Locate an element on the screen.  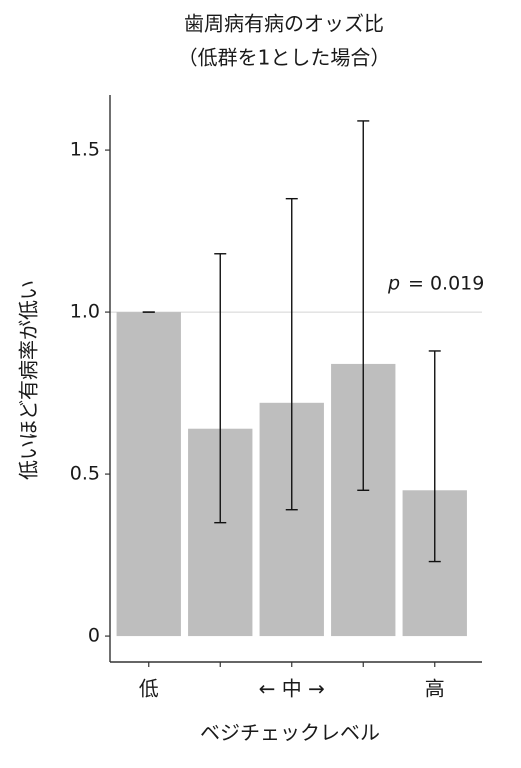
x-tick-label: 高 is located at coordinates (435, 689).